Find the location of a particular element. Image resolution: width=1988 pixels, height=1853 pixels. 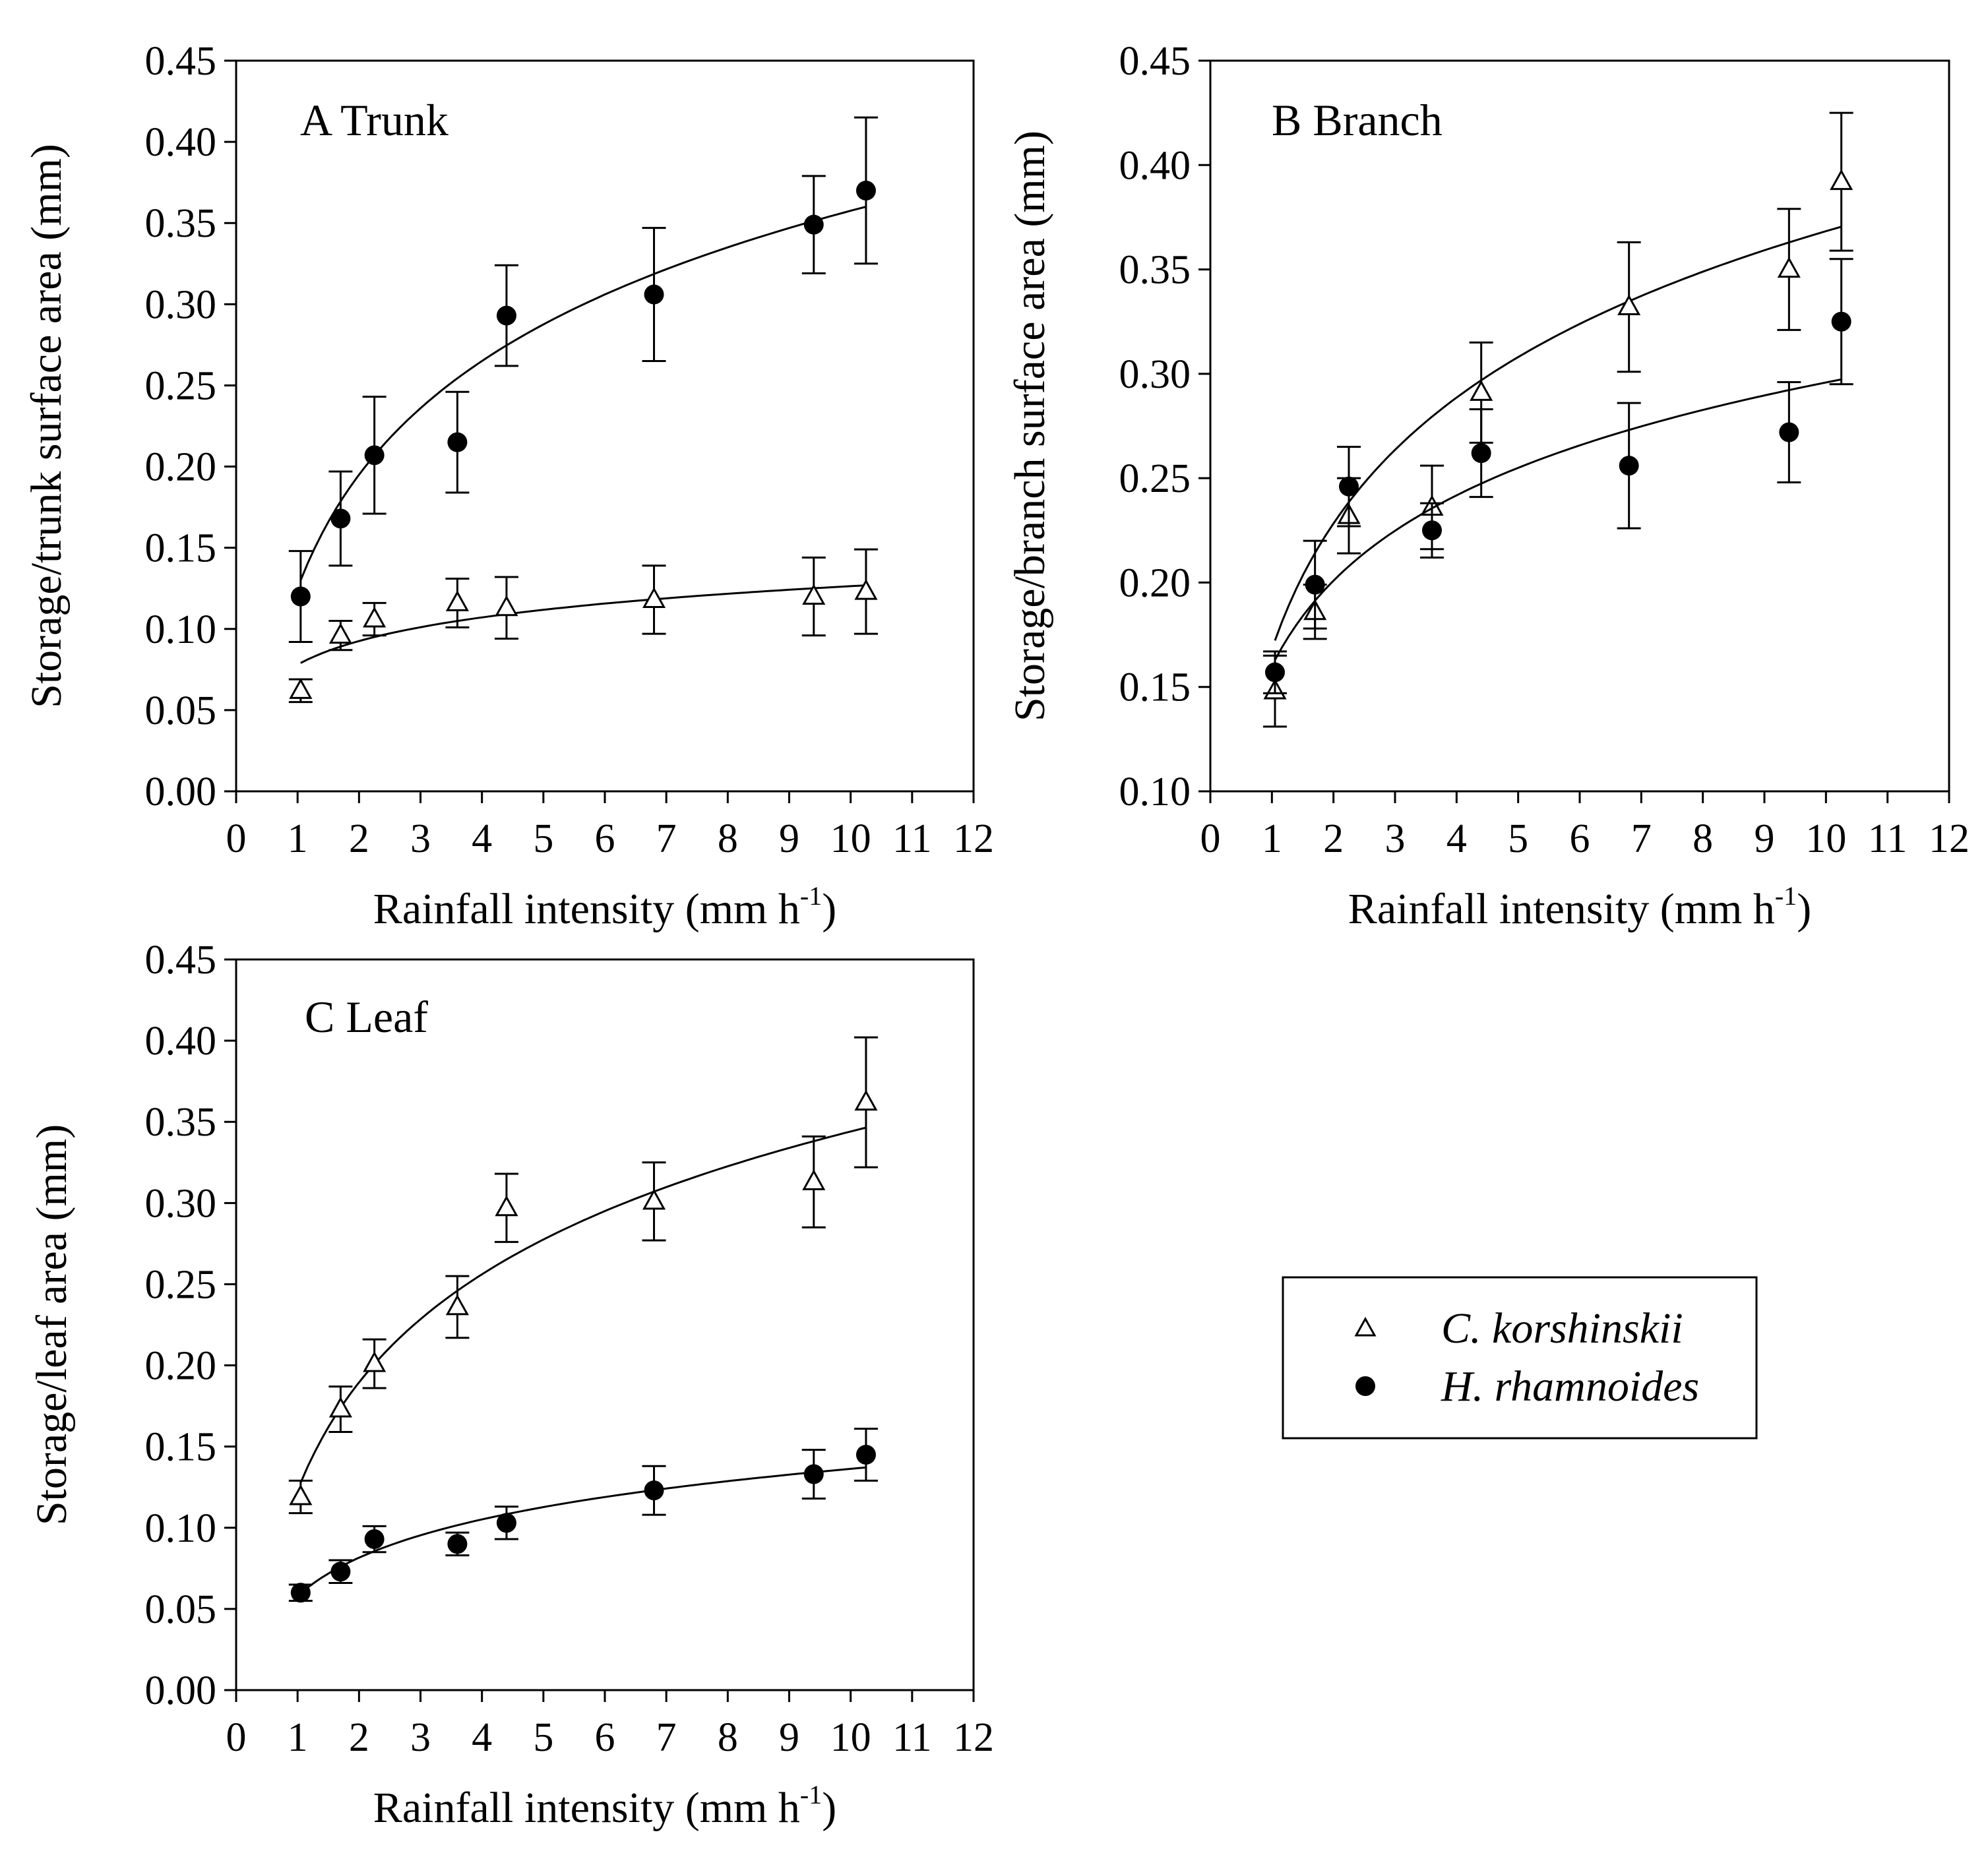

x-tick-label-a: 6 is located at coordinates (605, 838).